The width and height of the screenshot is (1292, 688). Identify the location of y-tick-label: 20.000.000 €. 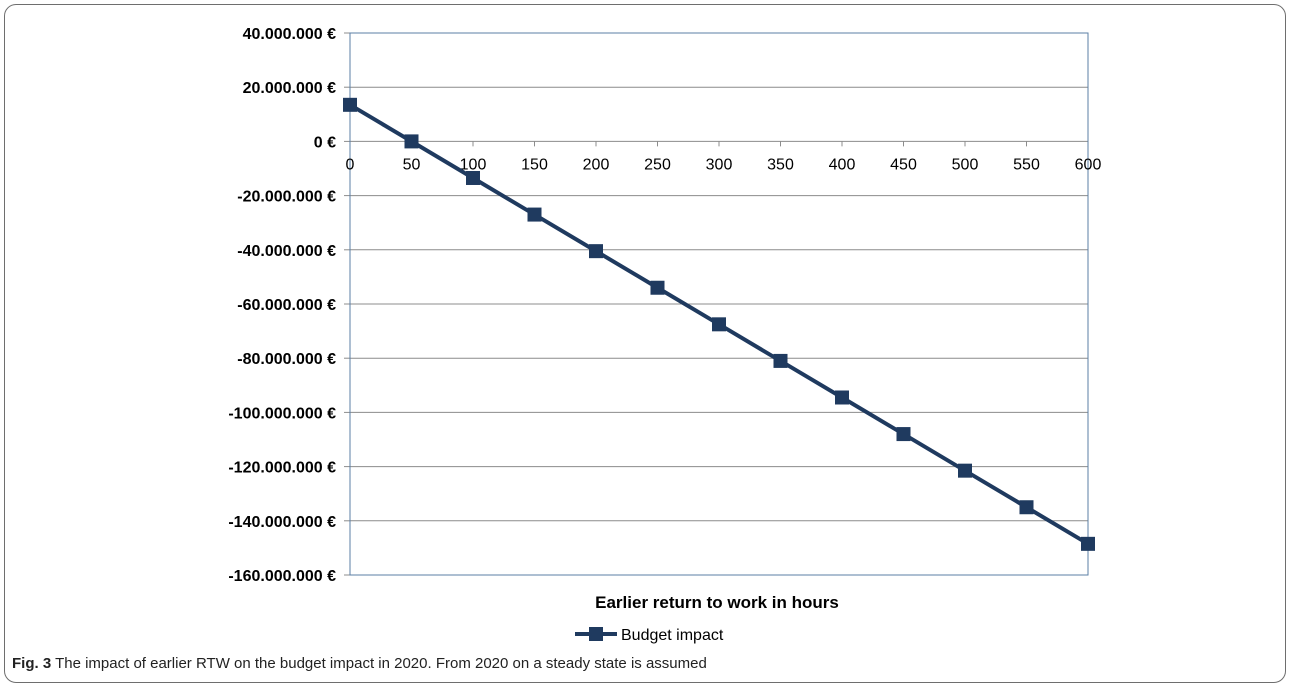
(290, 88).